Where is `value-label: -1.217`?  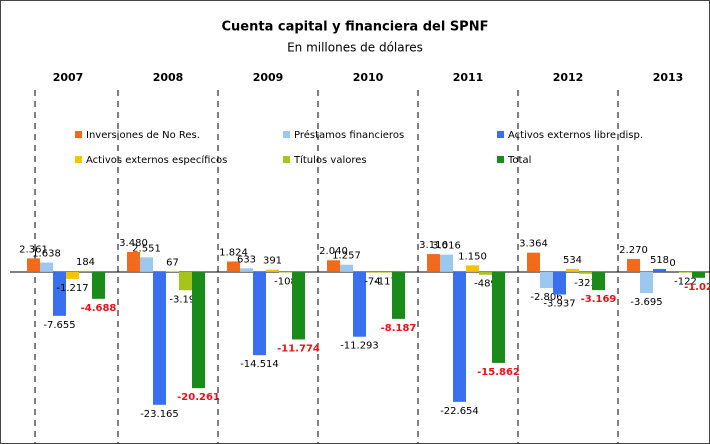
value-label: -1.217 is located at coordinates (72, 288).